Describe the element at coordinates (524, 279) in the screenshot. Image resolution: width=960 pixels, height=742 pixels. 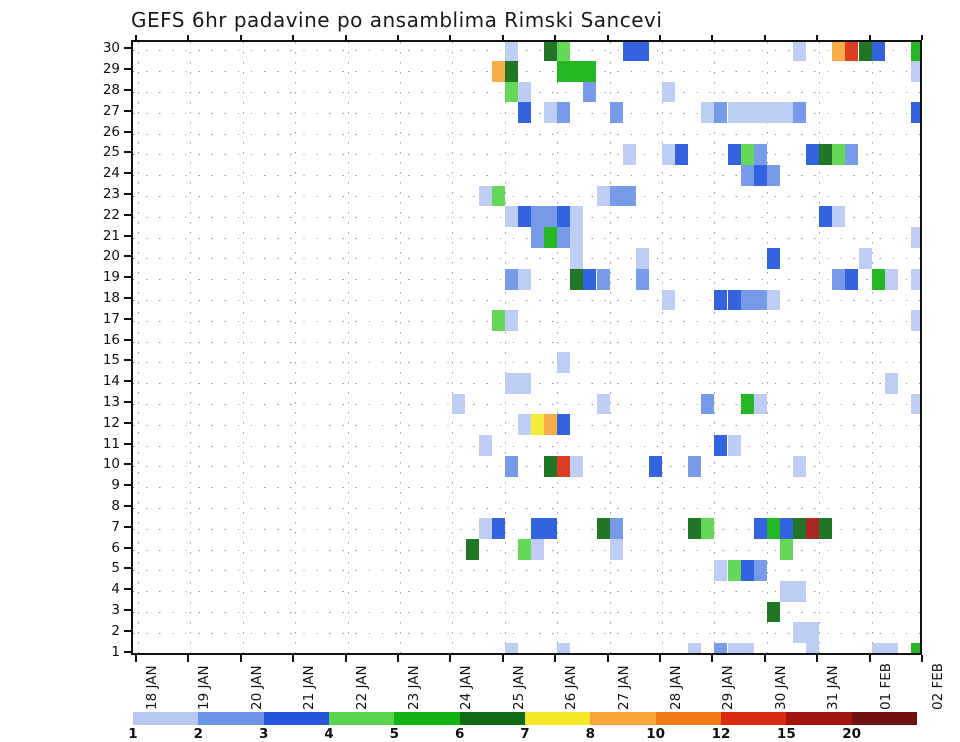
I see `cell-member19-day7-p1` at that location.